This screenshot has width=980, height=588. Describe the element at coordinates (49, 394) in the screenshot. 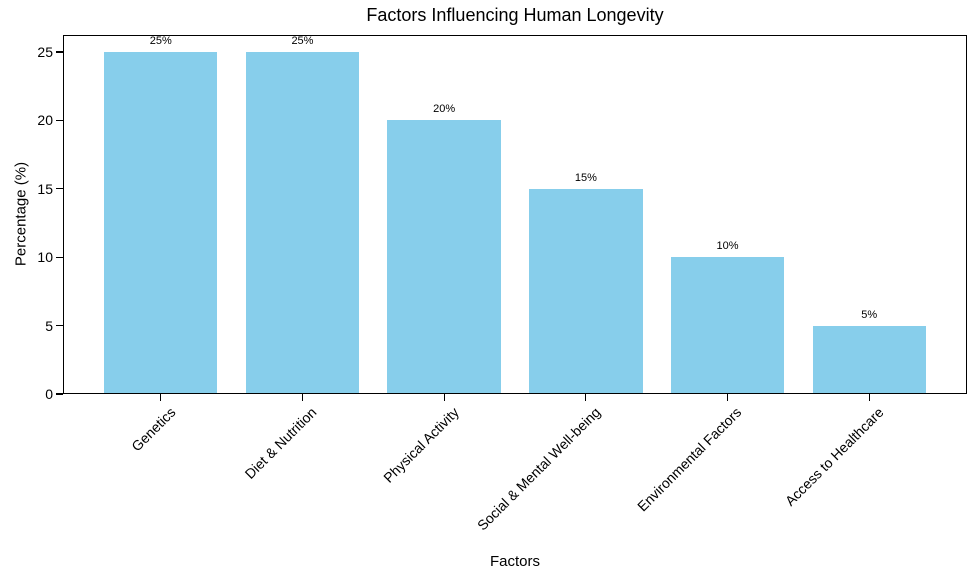

I see `y-tick-label: 0` at that location.